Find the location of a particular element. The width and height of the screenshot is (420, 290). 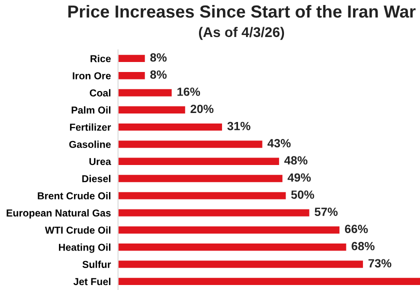

data-label: 48% is located at coordinates (296, 160).